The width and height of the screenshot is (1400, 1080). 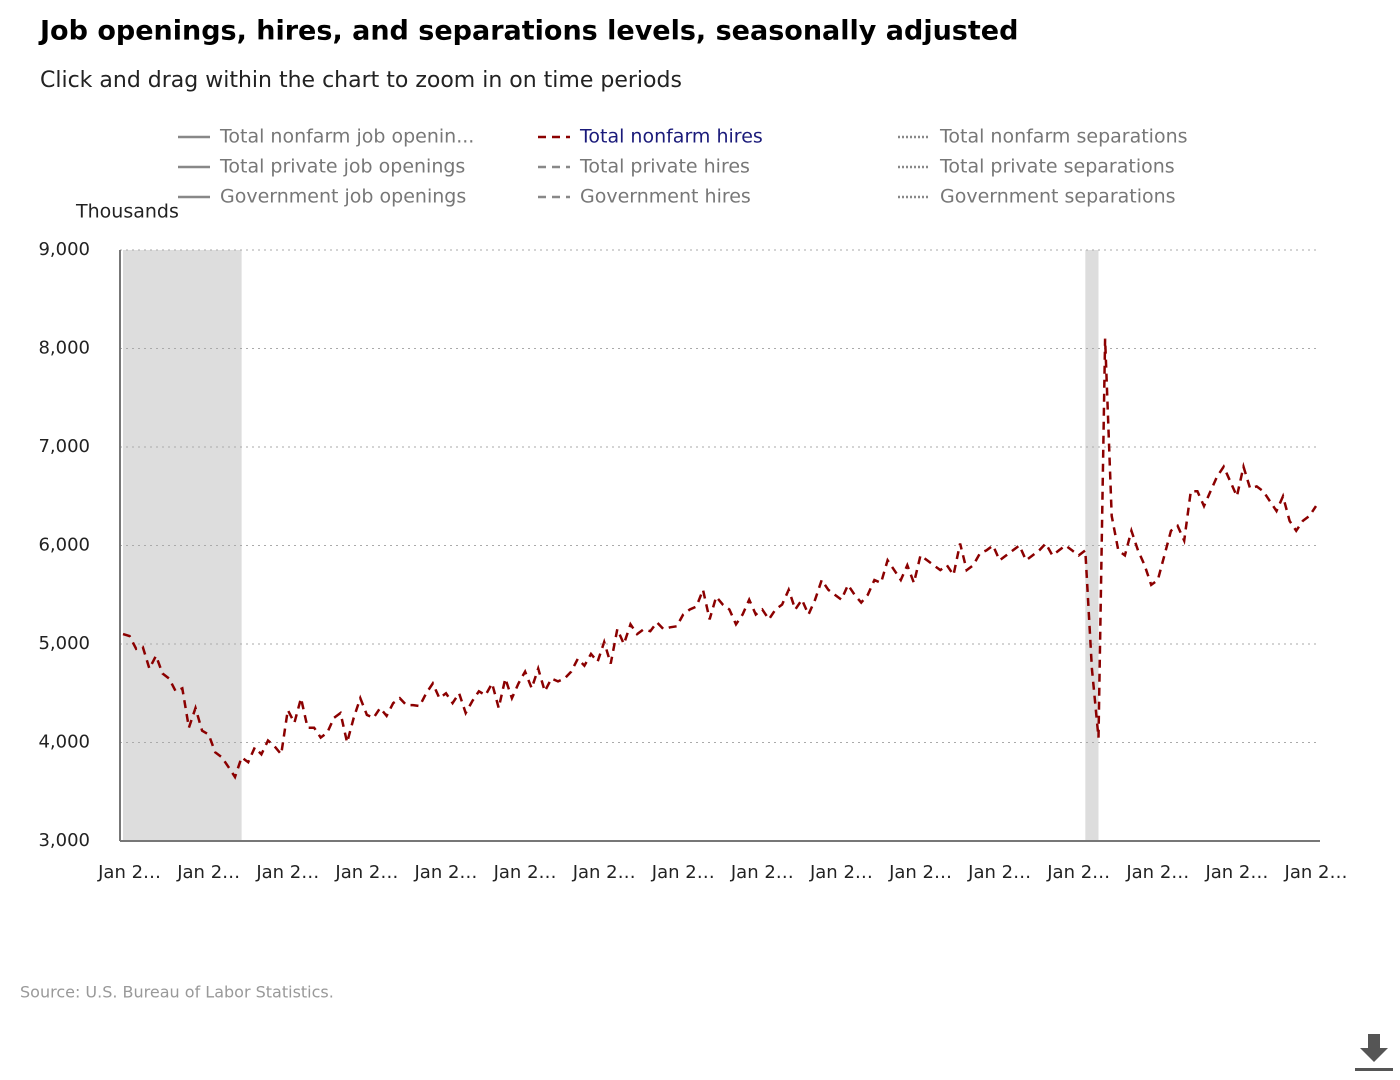 I want to click on legend-label: Total private job openings, so click(x=342, y=167).